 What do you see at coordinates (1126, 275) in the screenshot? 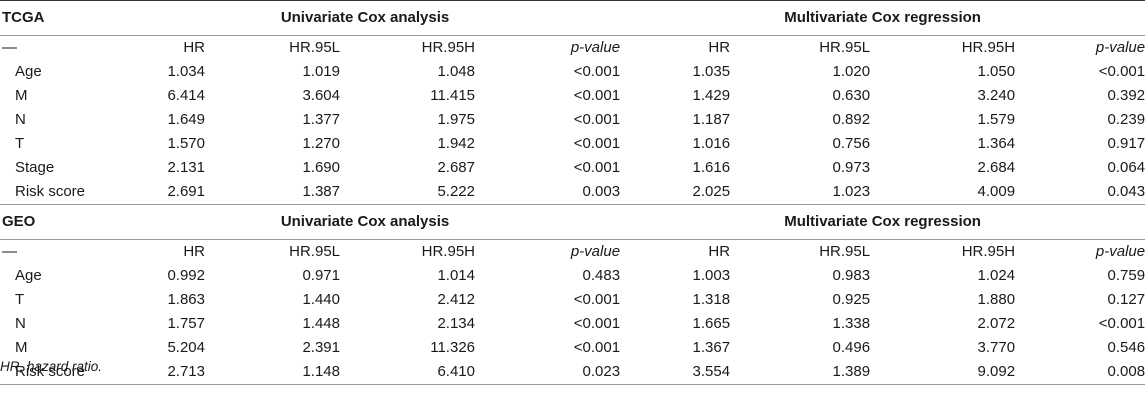
I see `table-cell: 0.759` at bounding box center [1126, 275].